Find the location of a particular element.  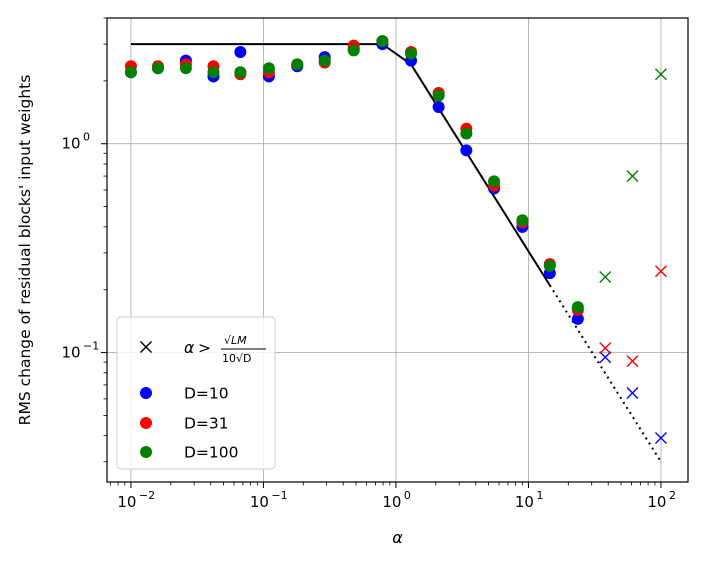

legend-label: D=31 is located at coordinates (206, 424).